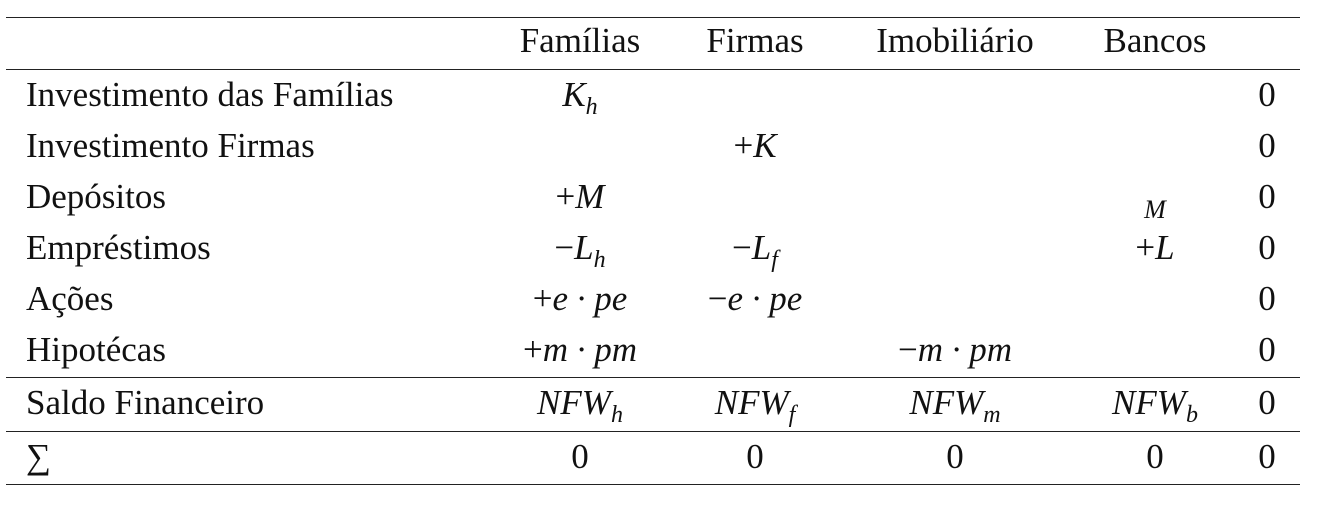 Image resolution: width=1318 pixels, height=507 pixels. What do you see at coordinates (70, 298) in the screenshot?
I see `row-label-acoes: Ações` at bounding box center [70, 298].